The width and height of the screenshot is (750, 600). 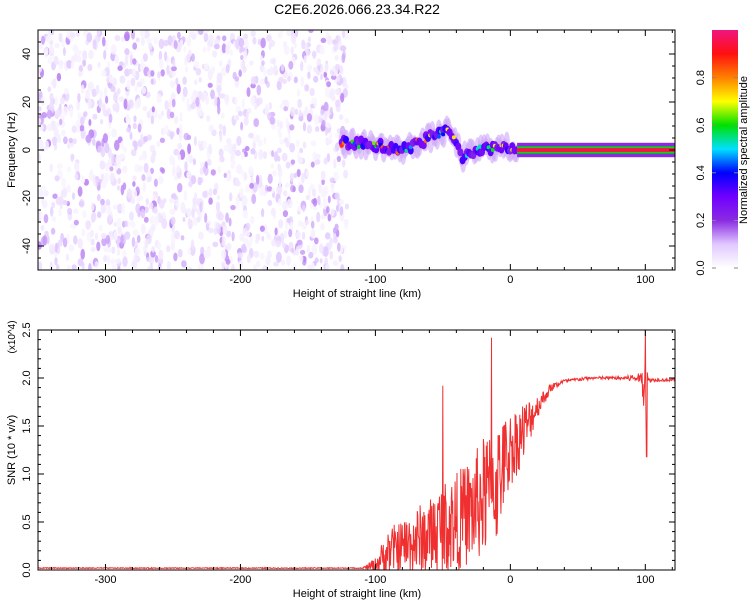 What do you see at coordinates (12, 336) in the screenshot?
I see `snr-y-multiplier: (x10^4)` at bounding box center [12, 336].